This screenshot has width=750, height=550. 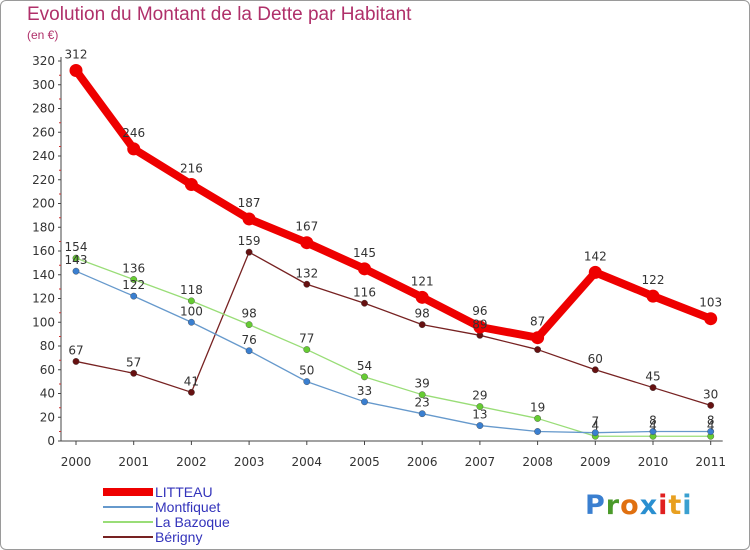 What do you see at coordinates (133, 269) in the screenshot?
I see `data-label: 136` at bounding box center [133, 269].